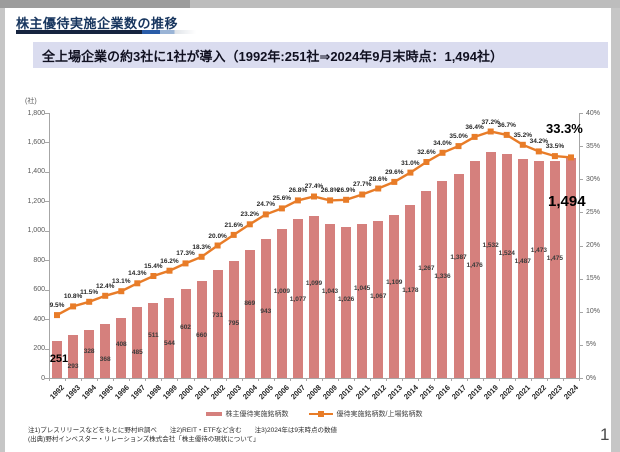  Describe the element at coordinates (593, 212) in the screenshot. I see `right-axis-tick-label: 25%` at that location.